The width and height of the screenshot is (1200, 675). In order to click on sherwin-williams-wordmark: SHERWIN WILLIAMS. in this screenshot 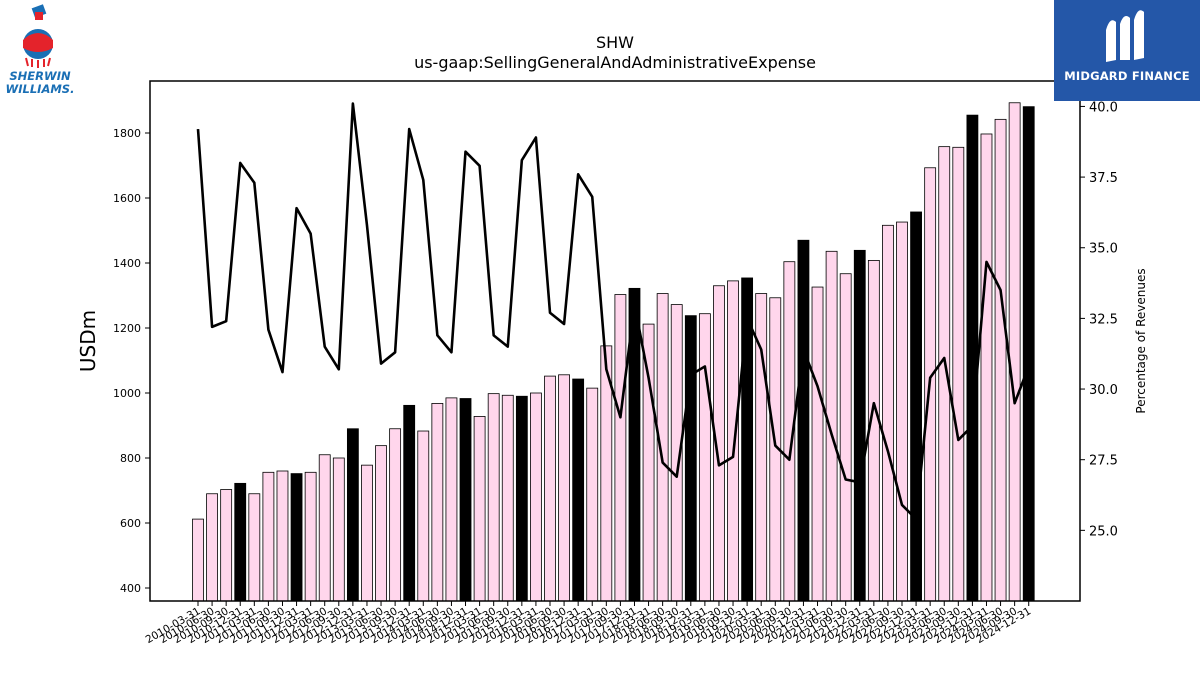, I will do `click(40, 83)`.